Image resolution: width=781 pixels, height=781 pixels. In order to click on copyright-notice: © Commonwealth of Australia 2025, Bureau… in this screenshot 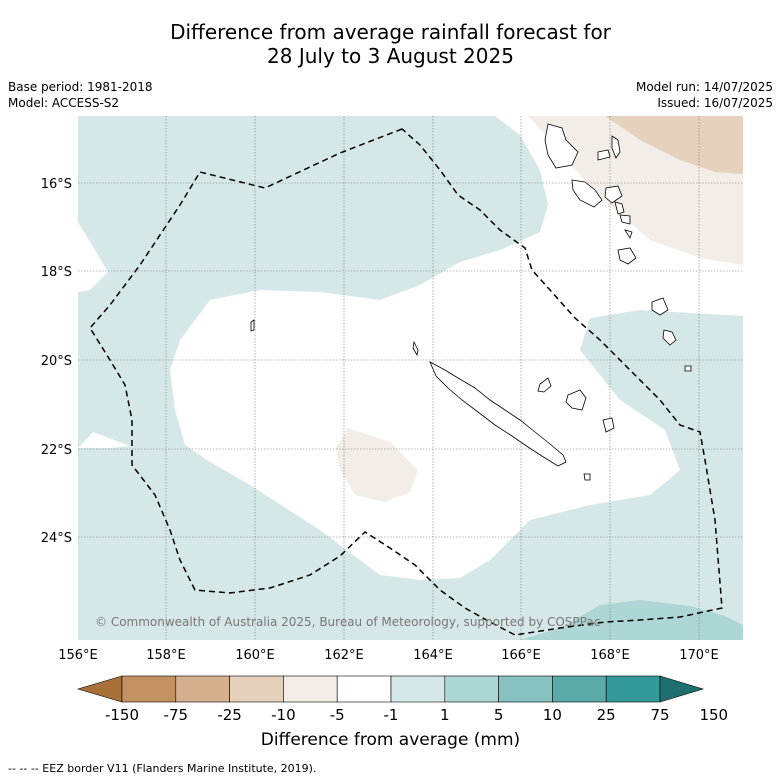, I will do `click(347, 622)`.